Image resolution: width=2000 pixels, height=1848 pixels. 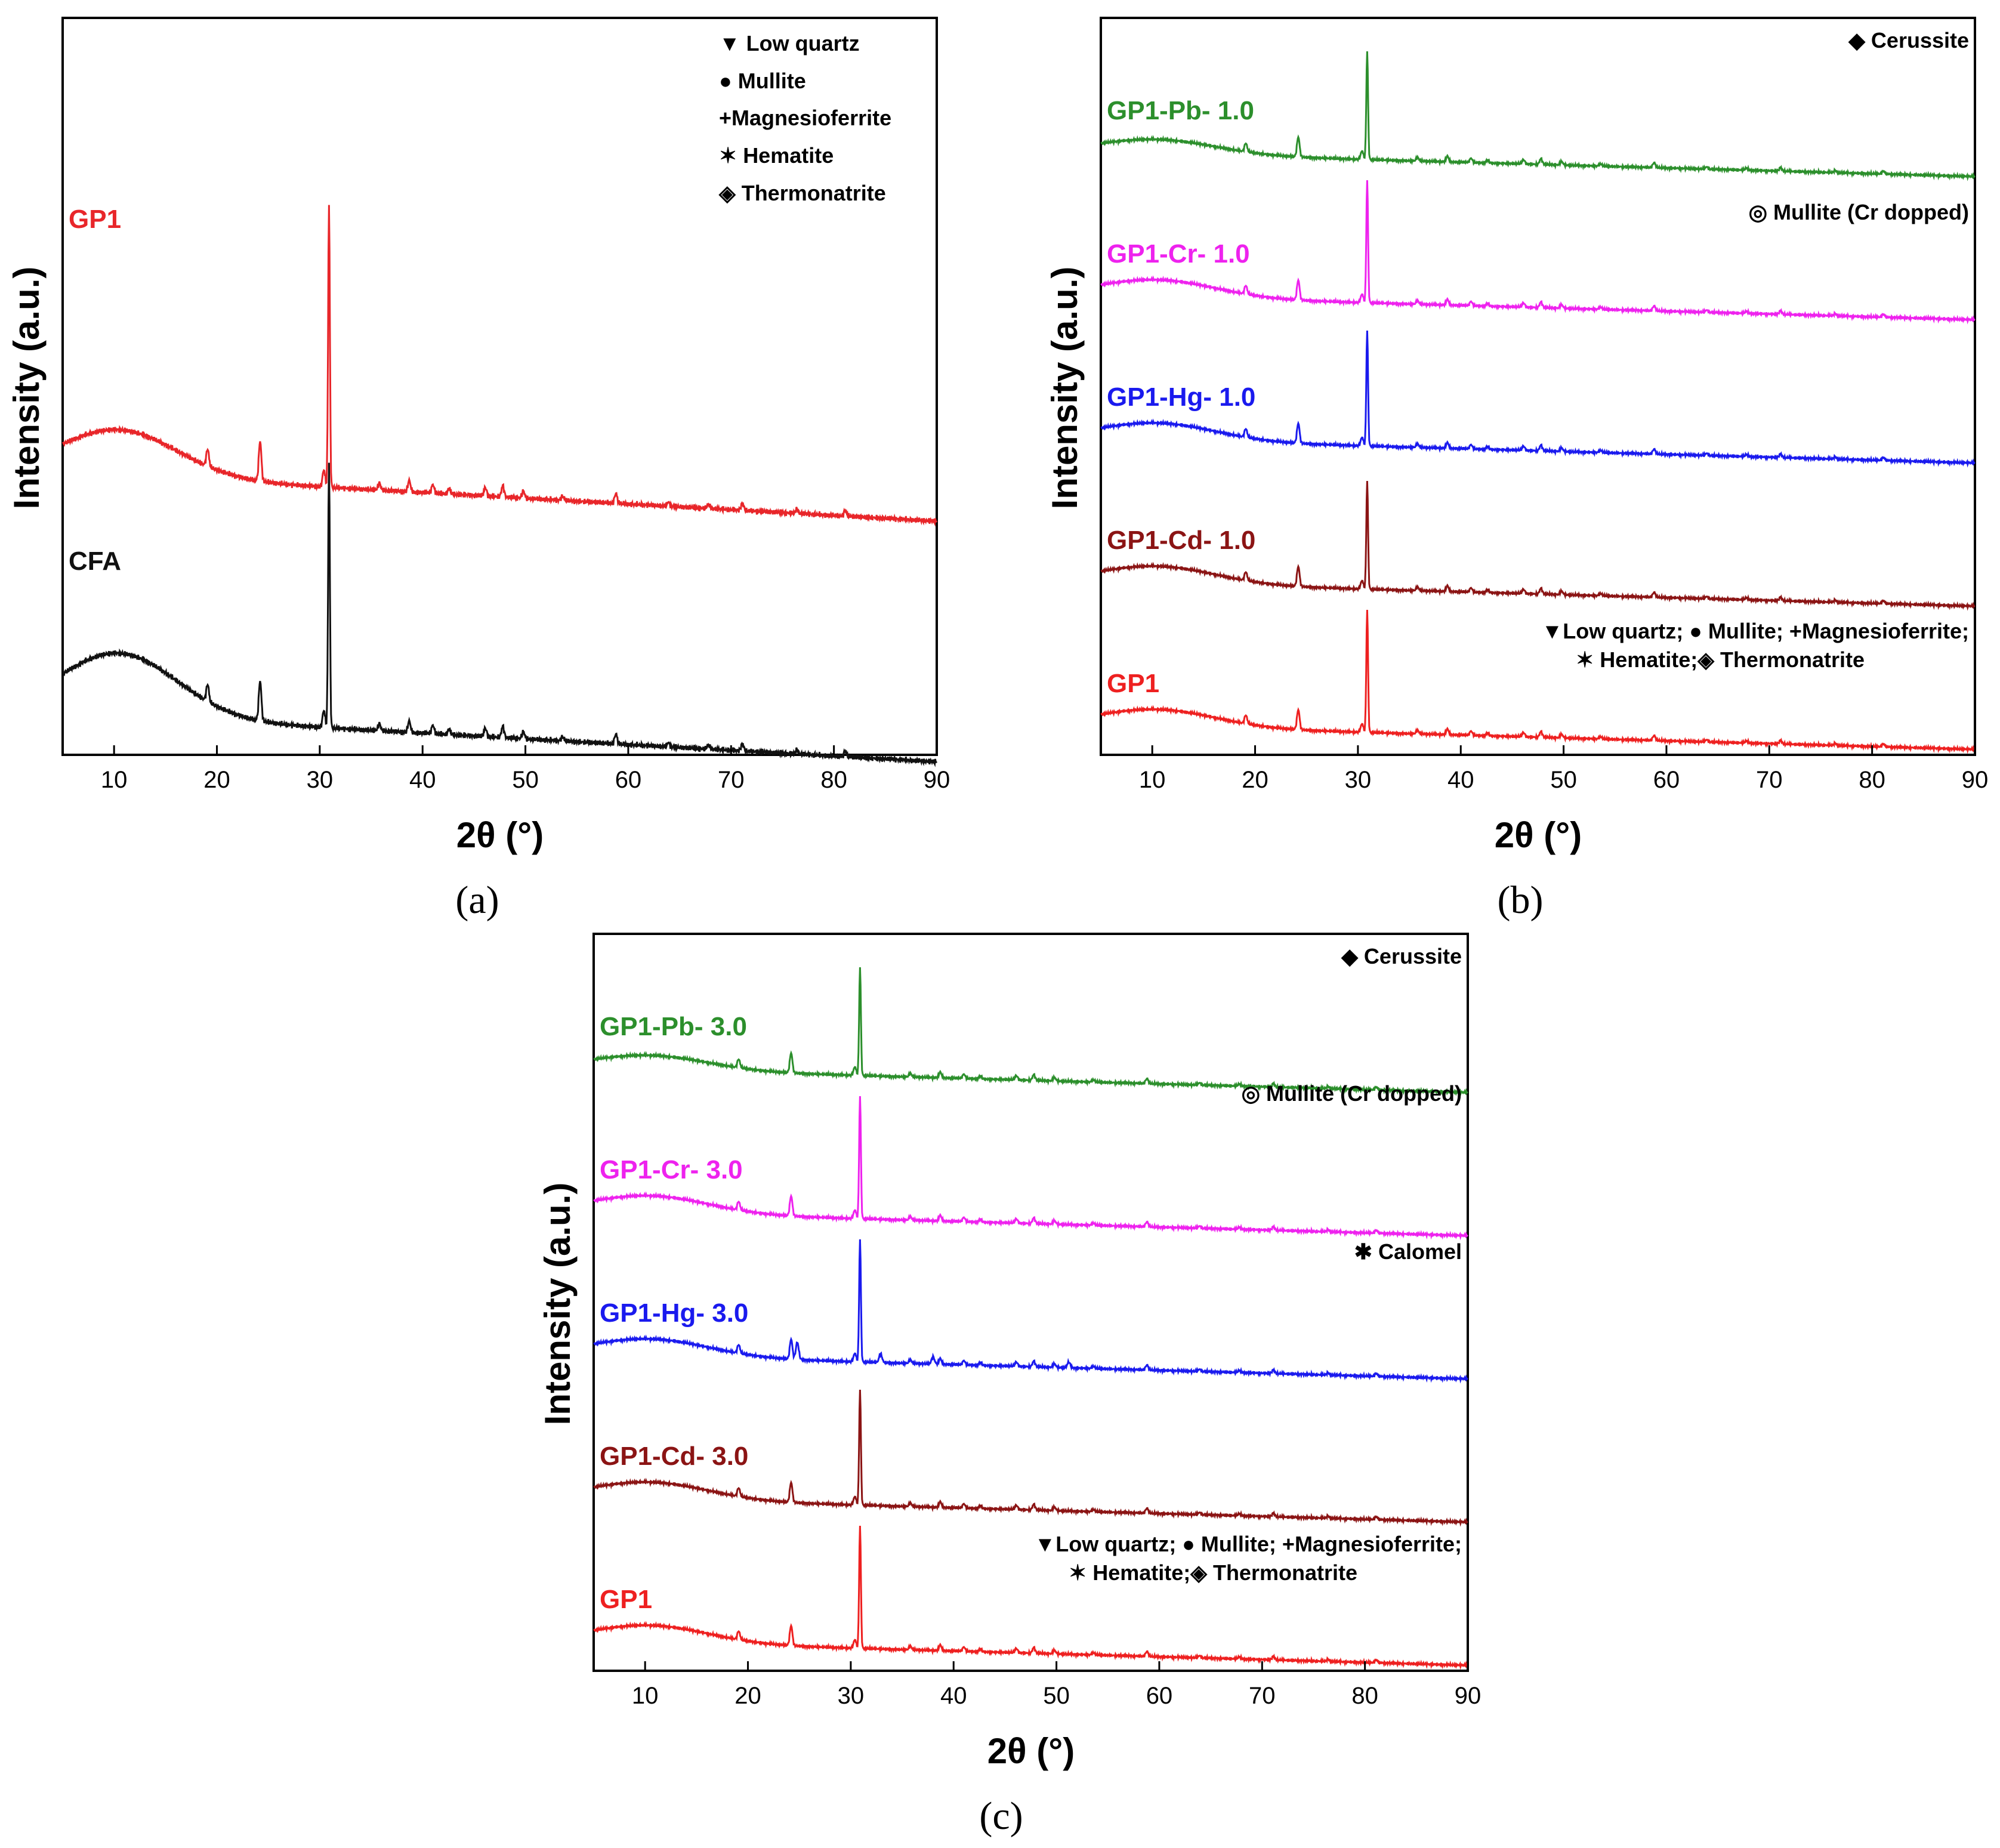 I want to click on legend-a-0: ▼ Low quartz, so click(x=789, y=43).